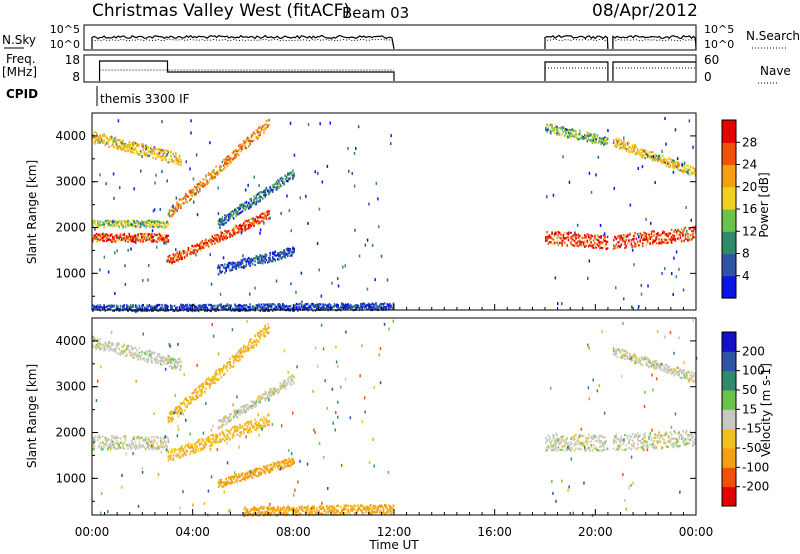  Describe the element at coordinates (70, 228) in the screenshot. I see `y-tick-label: 2000` at that location.